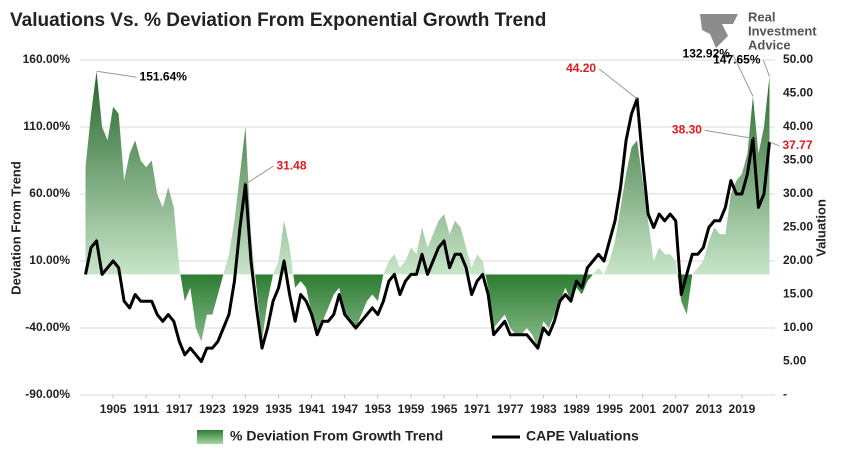  What do you see at coordinates (146, 409) in the screenshot?
I see `x-tick-label: 1911` at bounding box center [146, 409].